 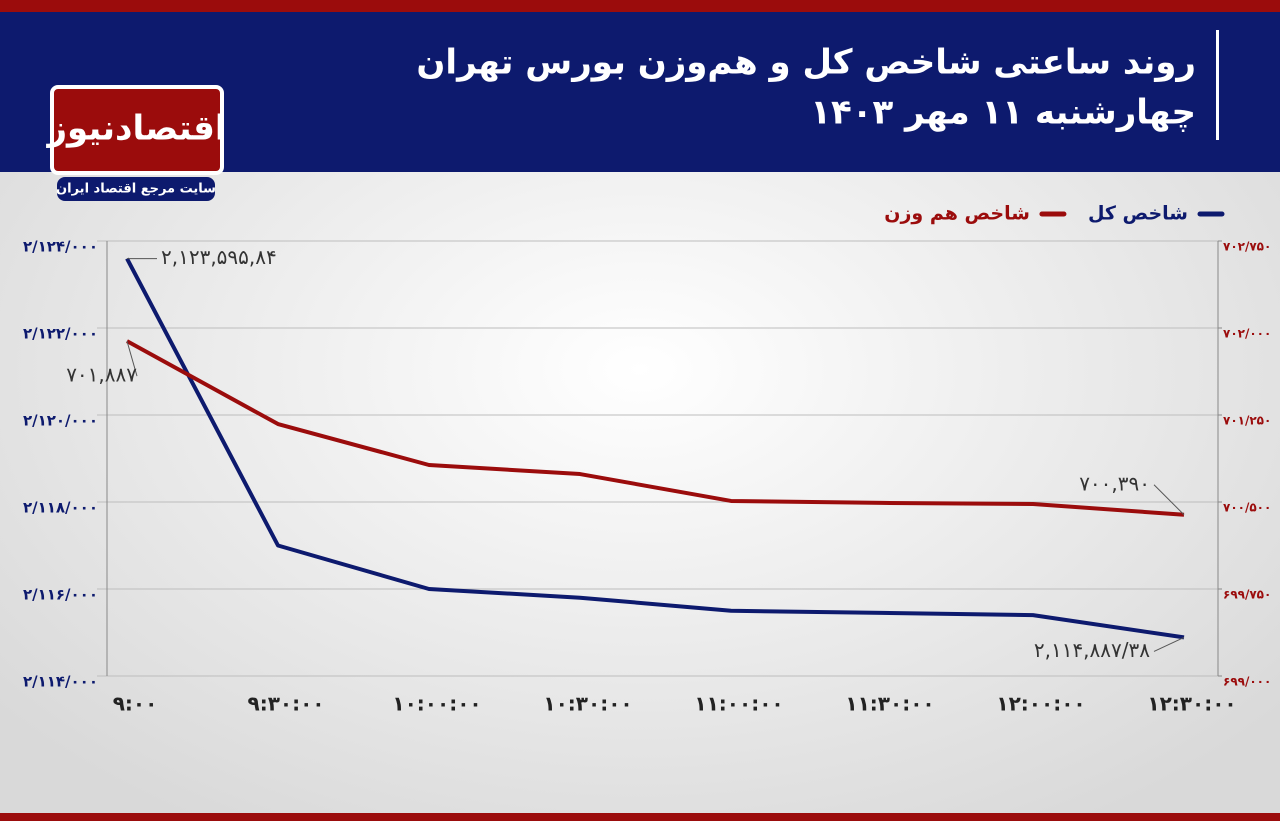 I want to click on x-tick-label: ۱۲:۳۰:۰۰, so click(x=1191, y=704).